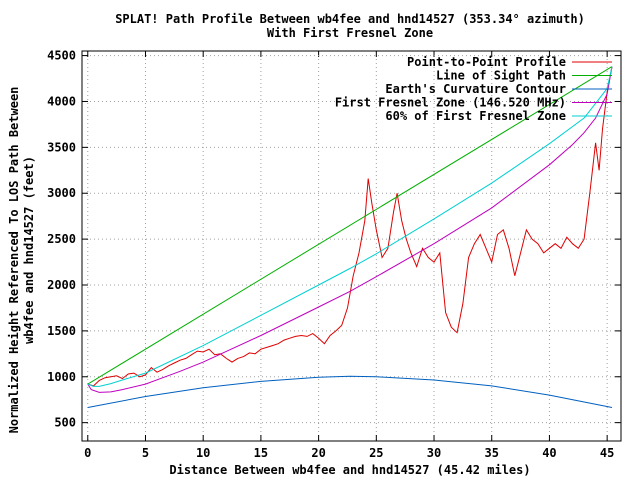  What do you see at coordinates (475, 116) in the screenshot?
I see `legend-label-60-of-first-fresnel-zone: 60% of First Fresnel Zone` at bounding box center [475, 116].